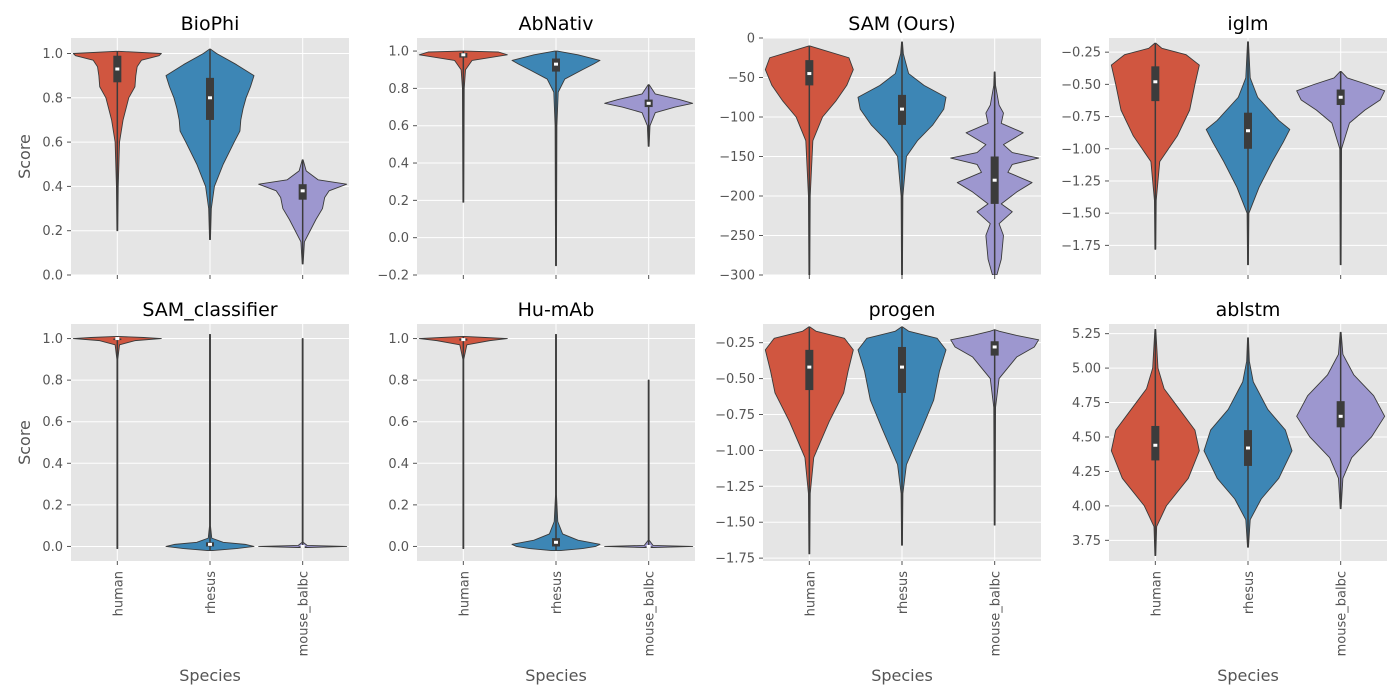 The width and height of the screenshot is (1400, 700). What do you see at coordinates (741, 78) in the screenshot?
I see `y-tick-label: −50` at bounding box center [741, 78].